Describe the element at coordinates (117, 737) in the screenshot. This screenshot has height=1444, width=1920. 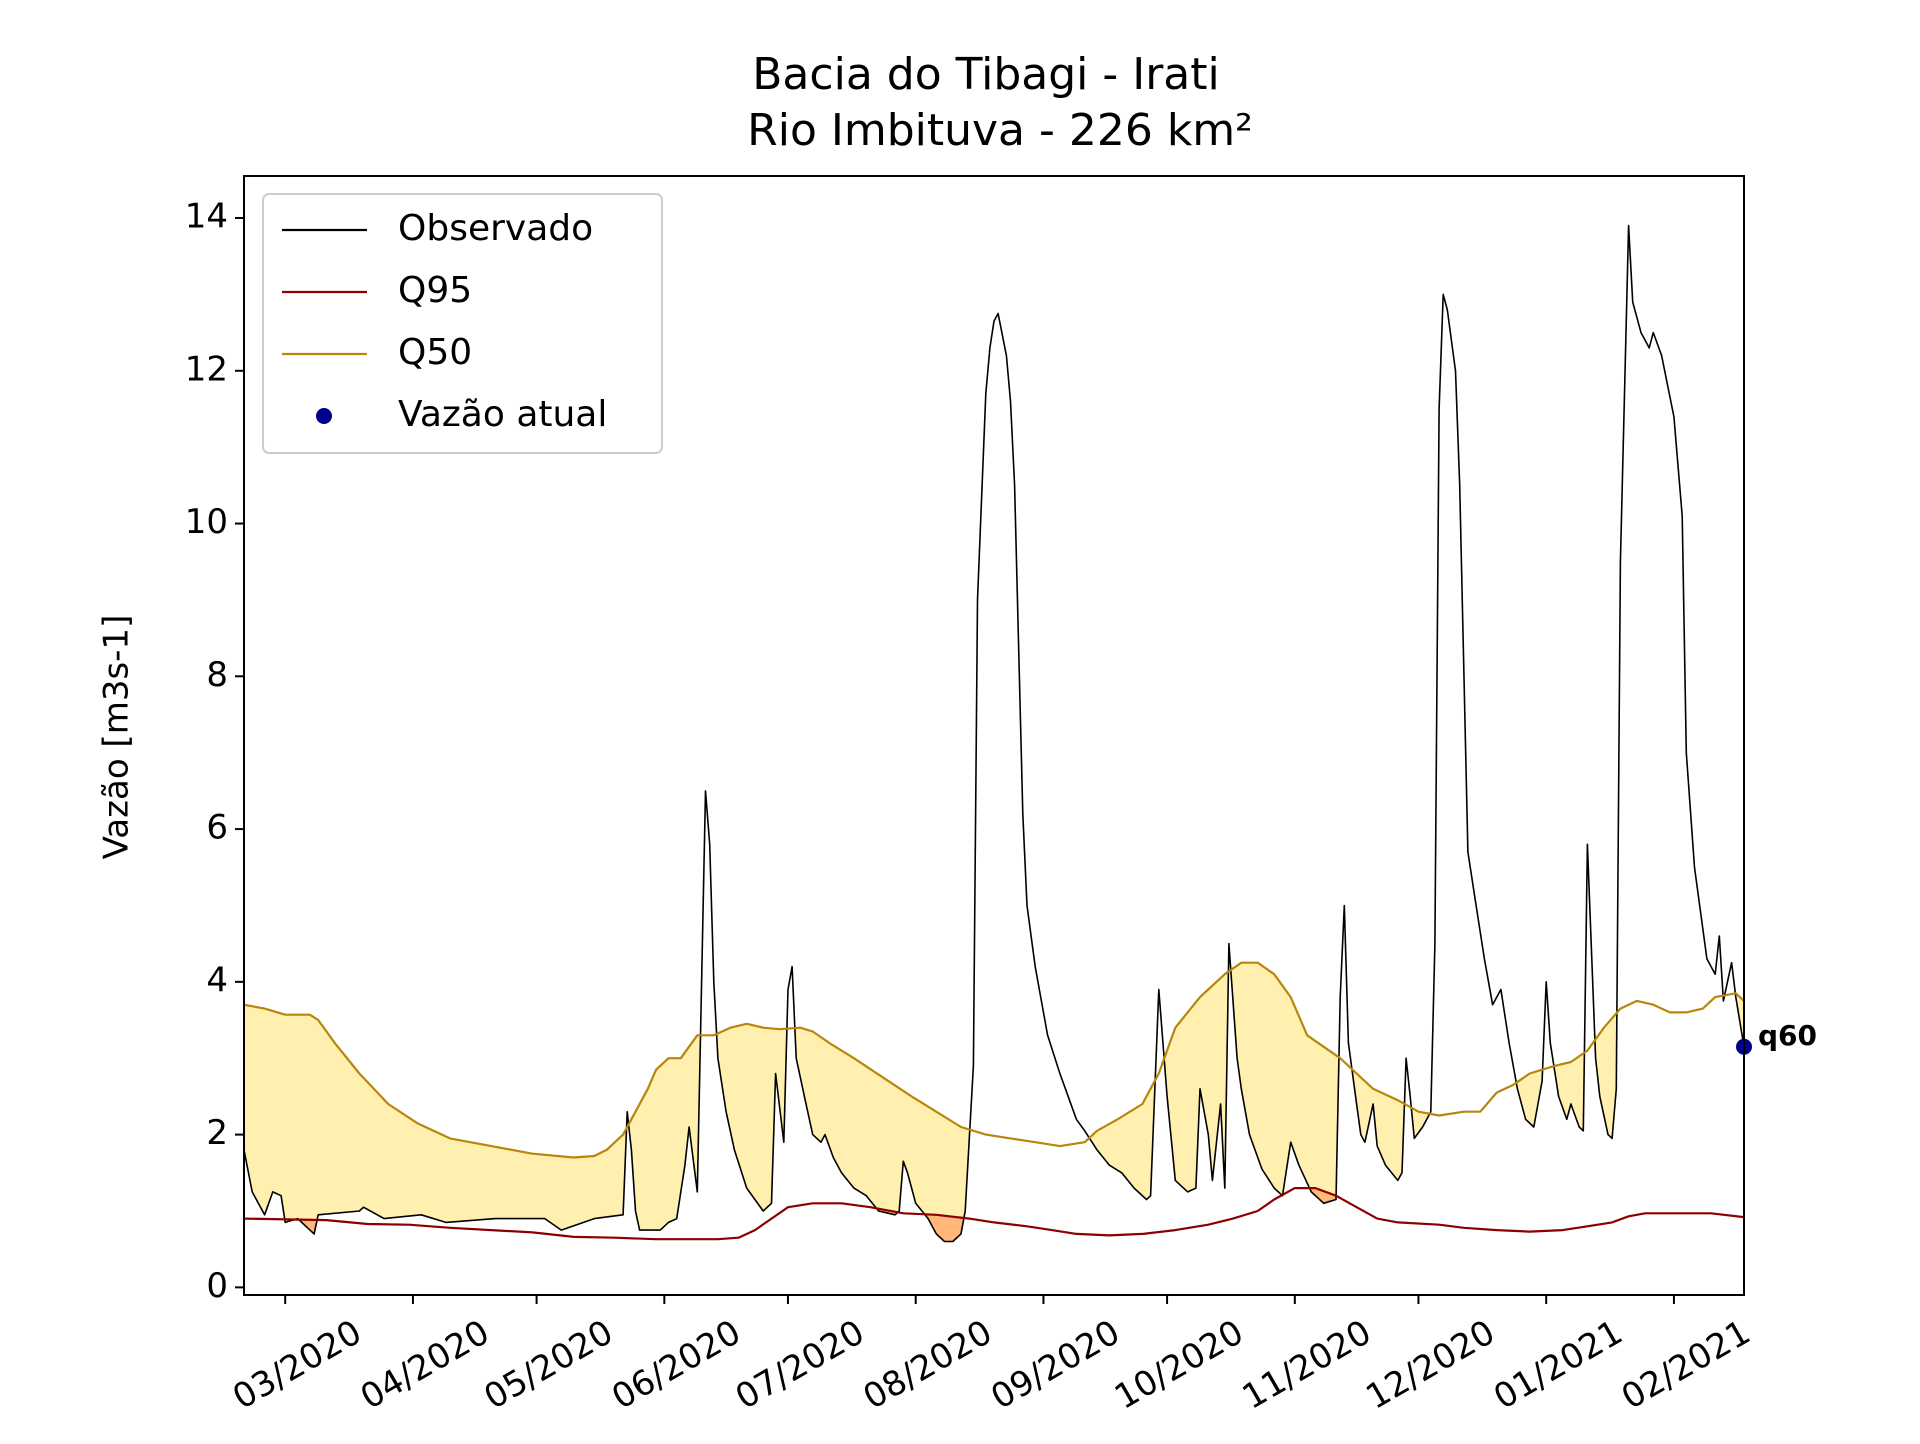
I see `y-axis-label: Vazão [m3s-1]` at that location.